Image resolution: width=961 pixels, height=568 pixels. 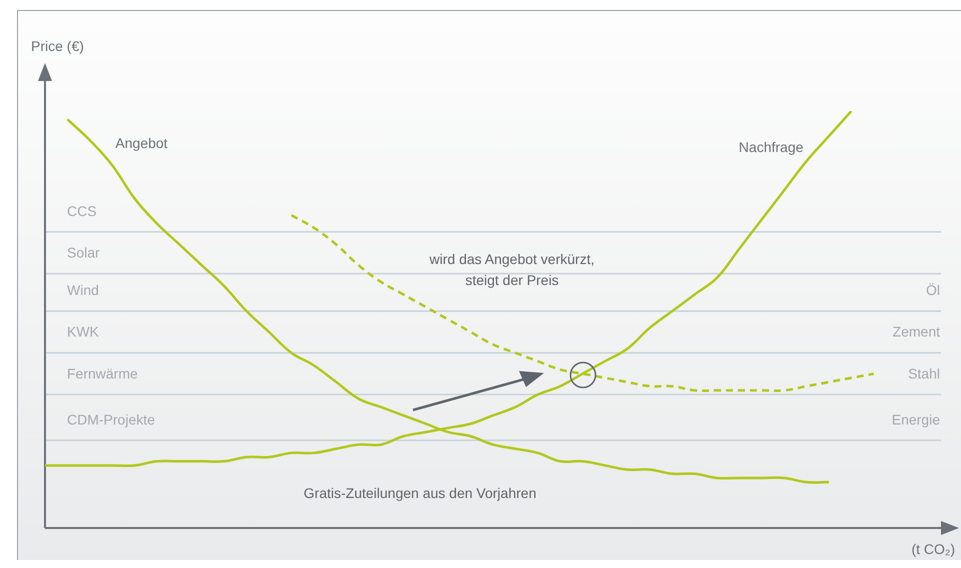 What do you see at coordinates (924, 373) in the screenshot?
I see `annotation: Stahl` at bounding box center [924, 373].